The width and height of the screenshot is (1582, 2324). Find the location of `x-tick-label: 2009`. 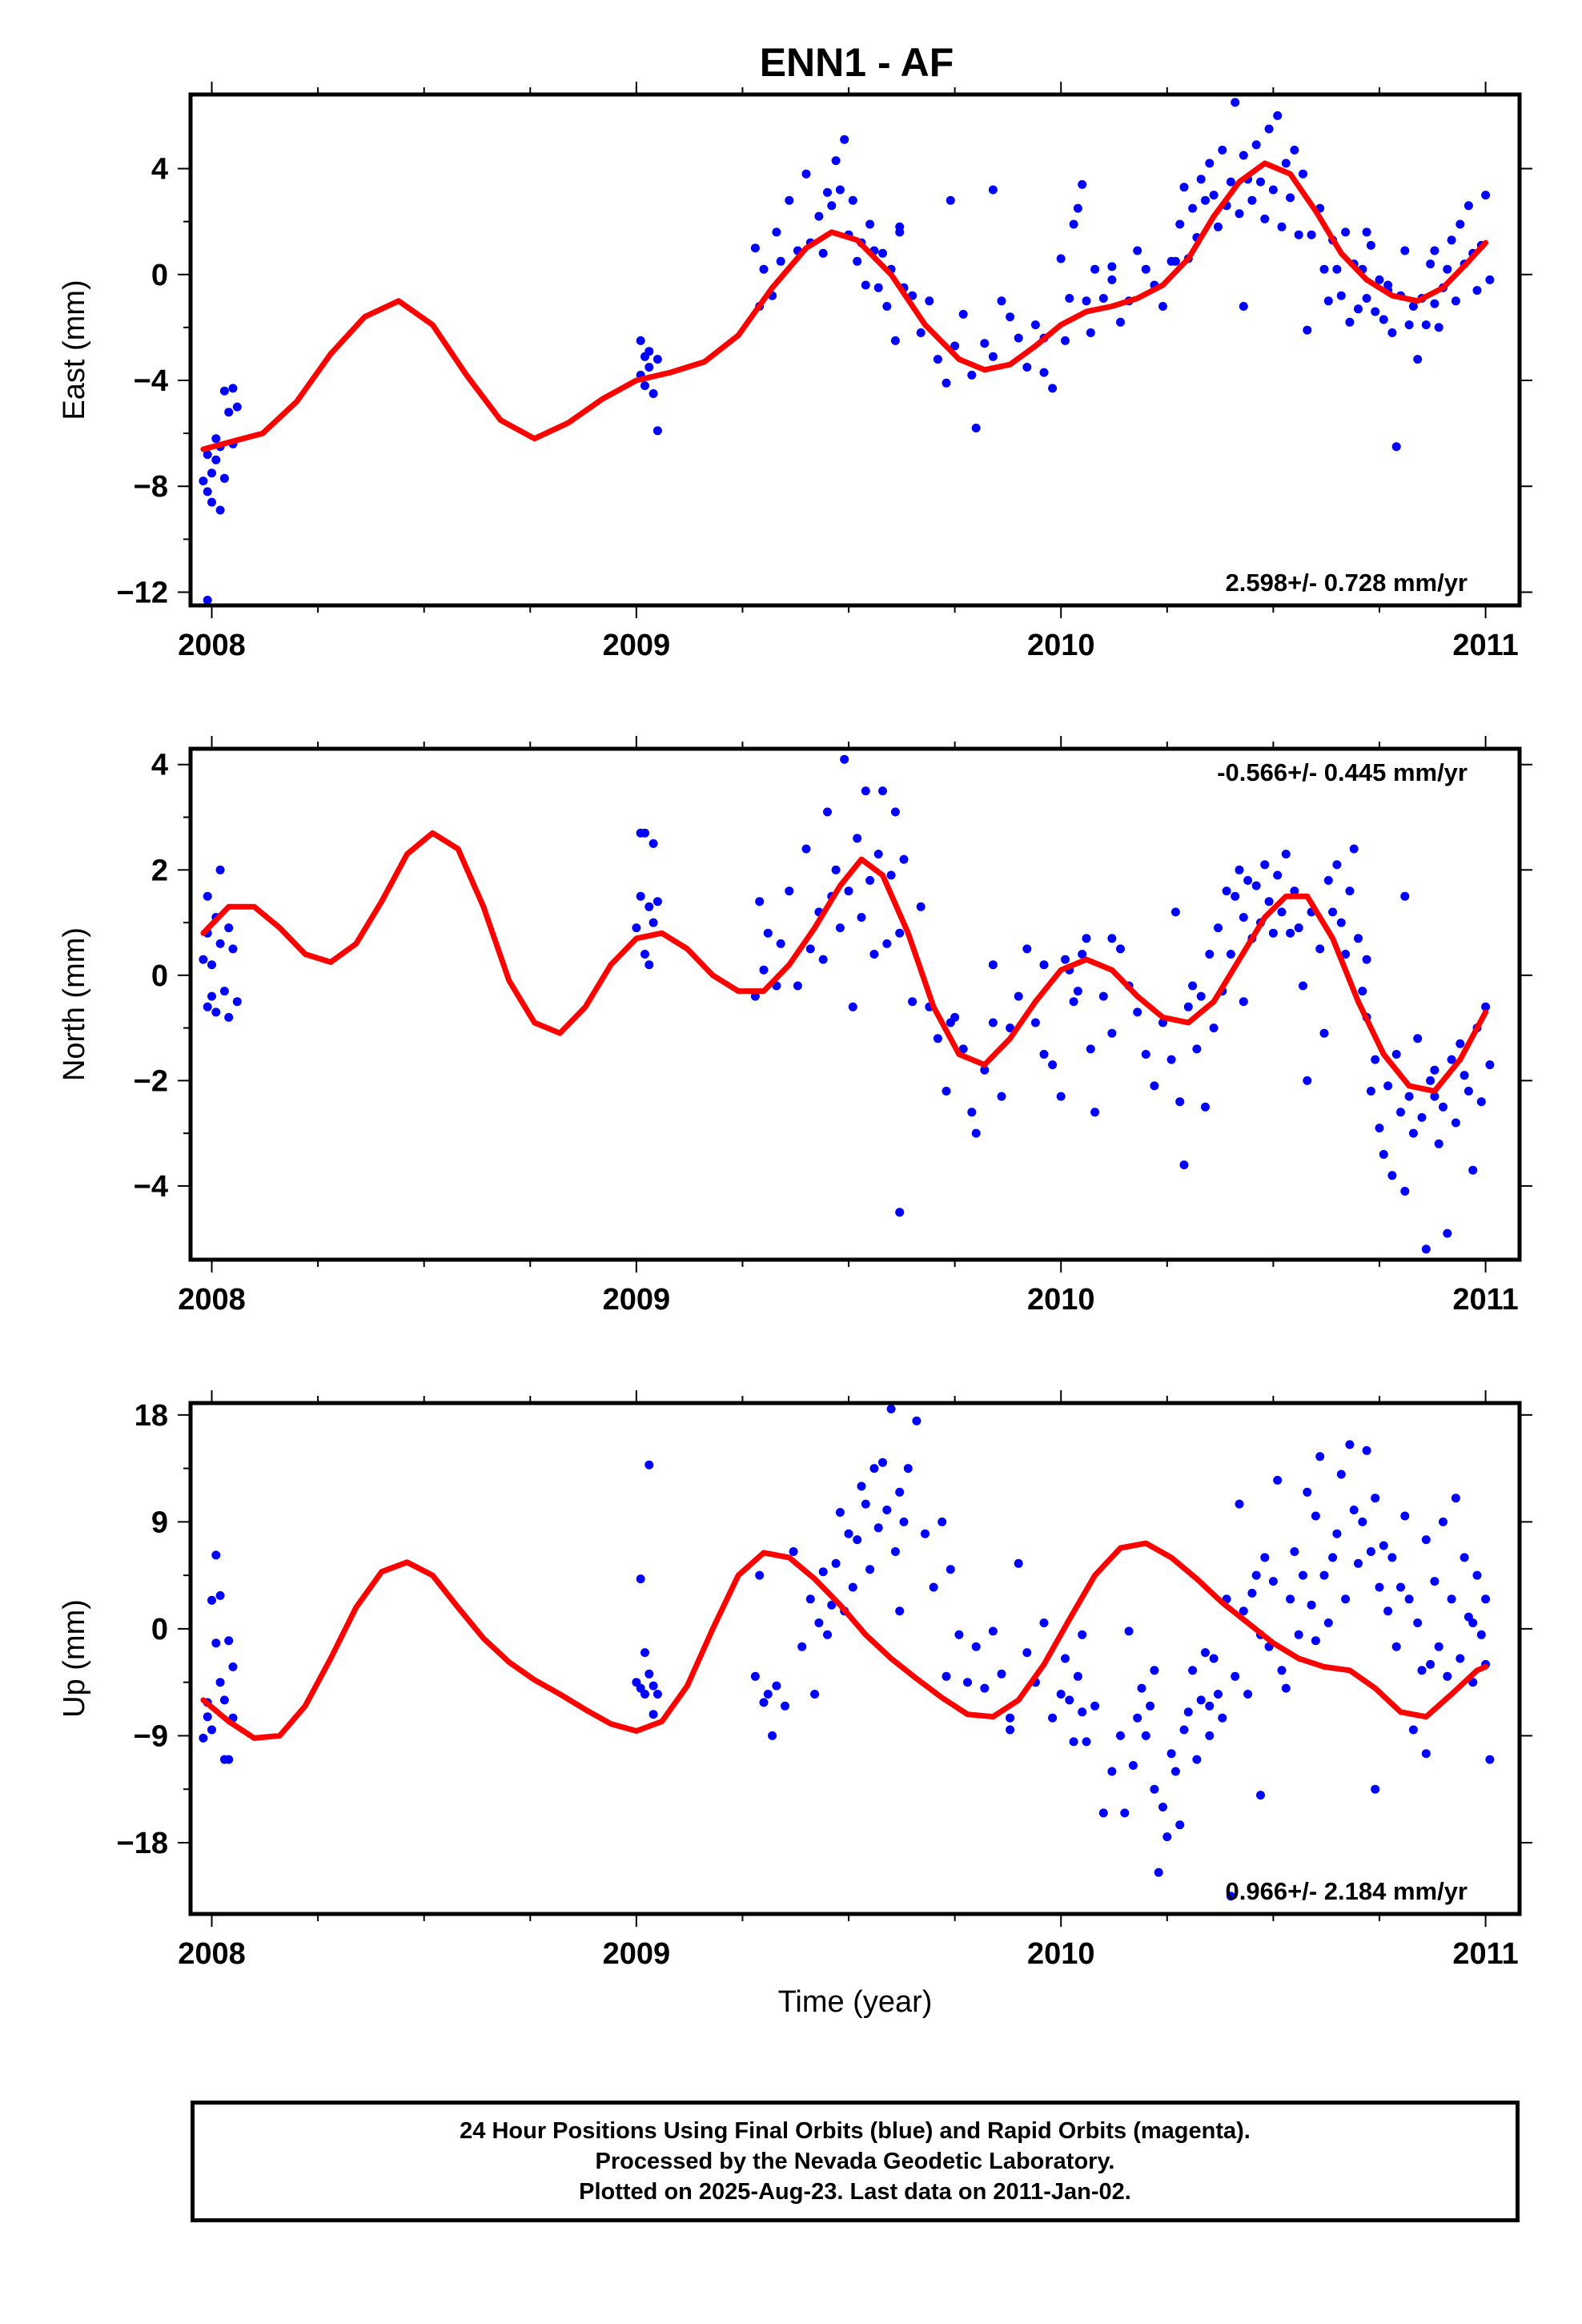

x-tick-label: 2009 is located at coordinates (637, 1300).